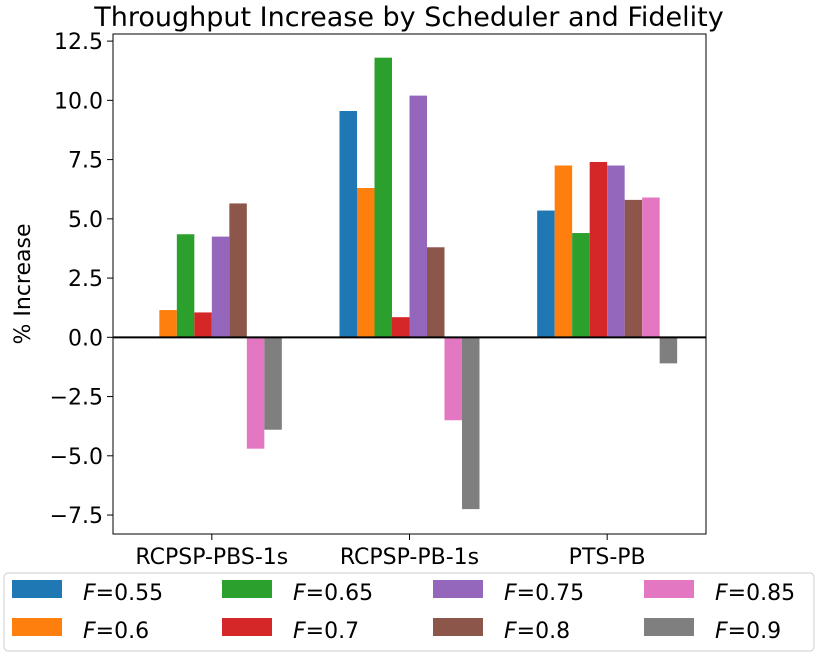 The height and width of the screenshot is (656, 822). Describe the element at coordinates (544, 593) in the screenshot. I see `legend-entry: F=0.75` at that location.